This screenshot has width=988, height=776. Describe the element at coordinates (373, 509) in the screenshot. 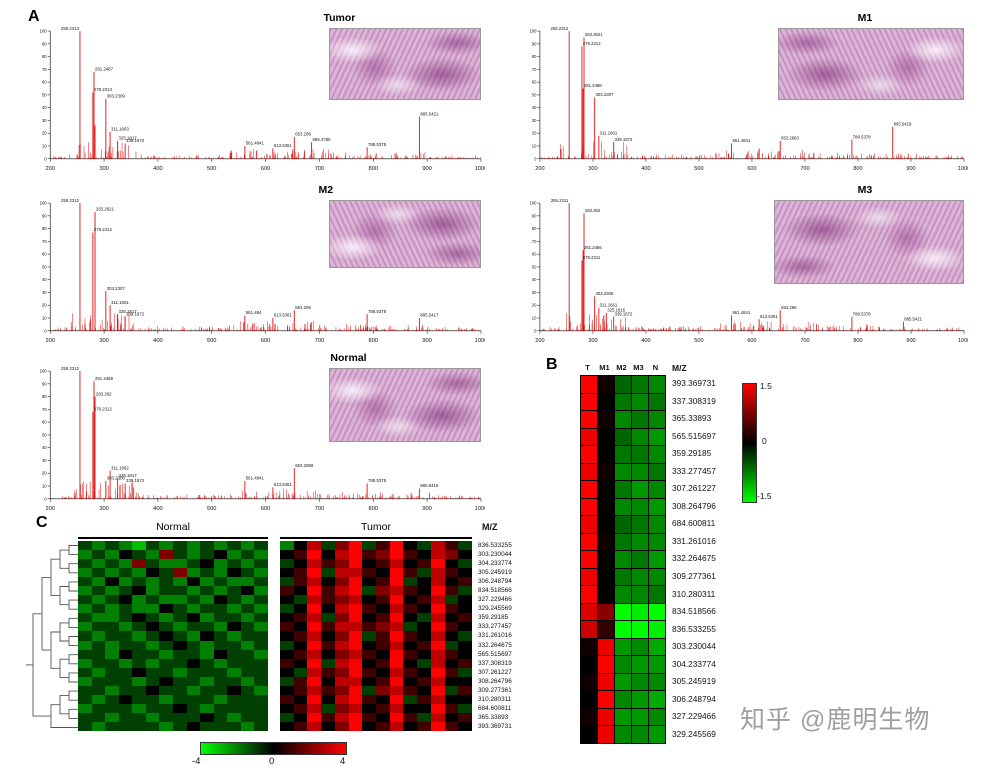

I see `axis-tick-label: 800` at that location.